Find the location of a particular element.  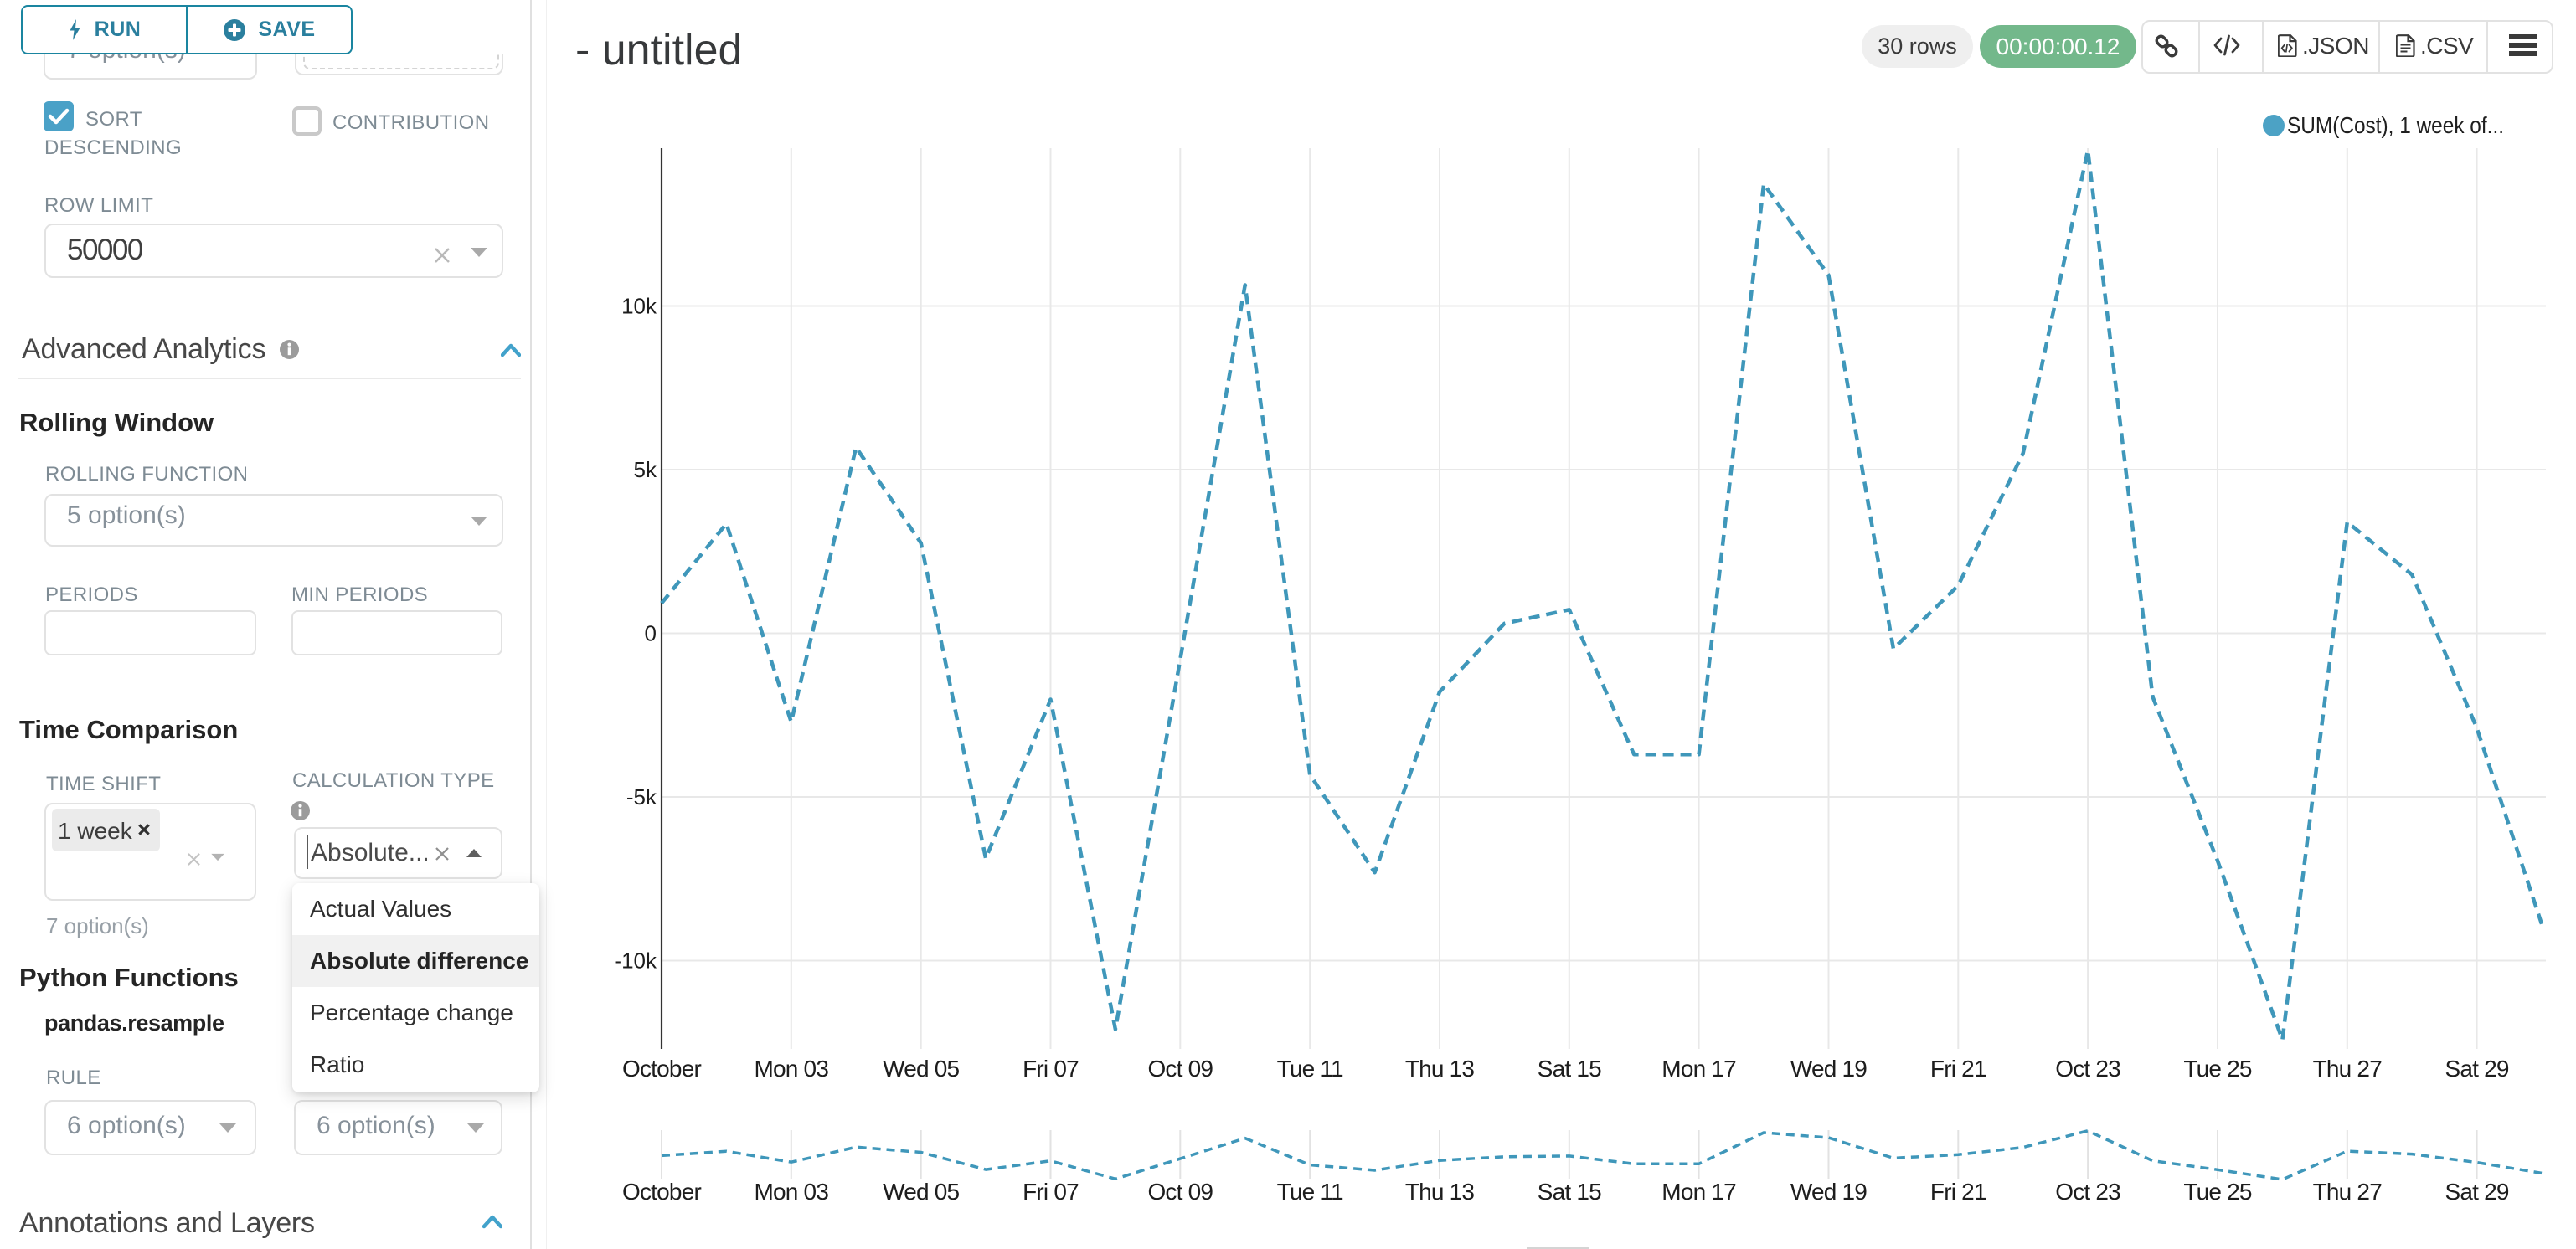

svg-text: 0 is located at coordinates (651, 633).